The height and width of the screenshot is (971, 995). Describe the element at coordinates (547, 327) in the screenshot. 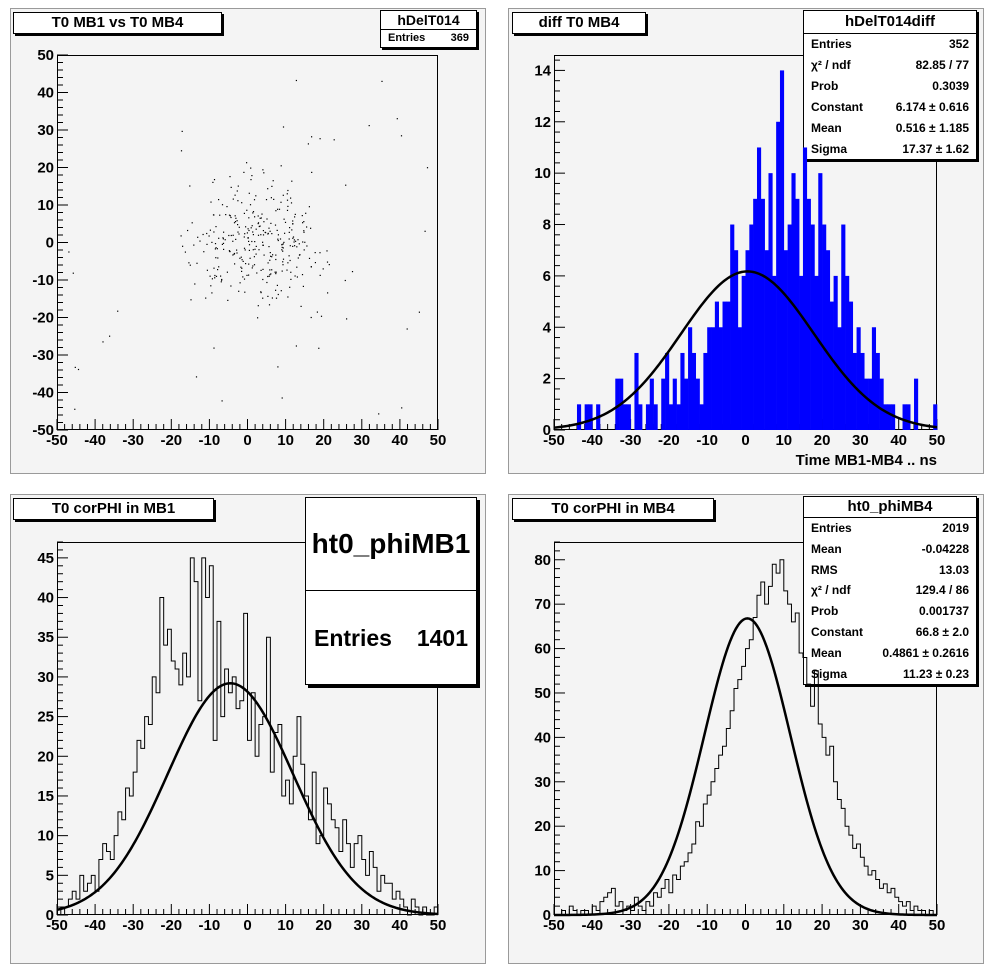

I see `y-tick-label: 4` at that location.